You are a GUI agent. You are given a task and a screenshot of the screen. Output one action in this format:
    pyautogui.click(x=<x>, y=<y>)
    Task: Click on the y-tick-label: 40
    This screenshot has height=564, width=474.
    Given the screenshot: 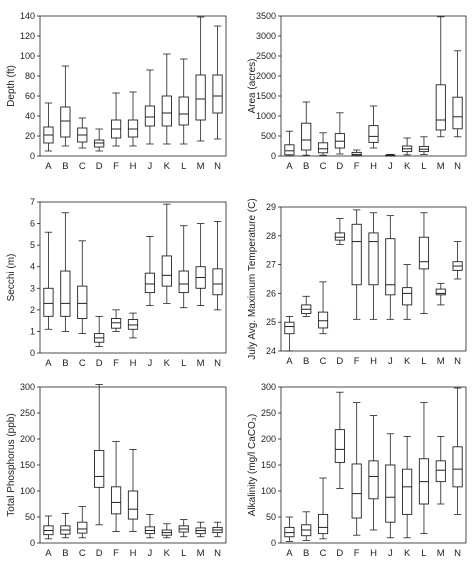 What is the action you would take?
    pyautogui.click(x=30, y=116)
    